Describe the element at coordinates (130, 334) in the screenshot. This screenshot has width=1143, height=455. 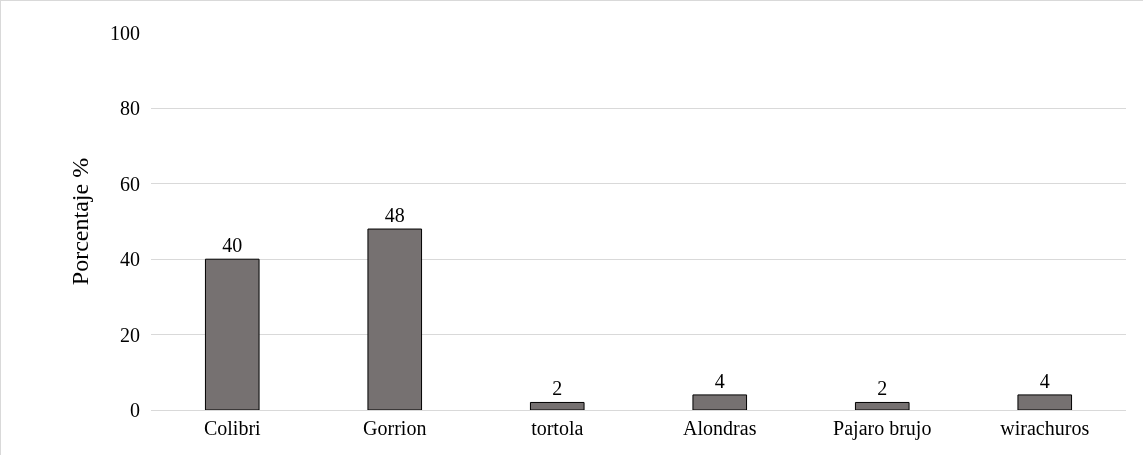
I see `y-tick-label: 20` at that location.